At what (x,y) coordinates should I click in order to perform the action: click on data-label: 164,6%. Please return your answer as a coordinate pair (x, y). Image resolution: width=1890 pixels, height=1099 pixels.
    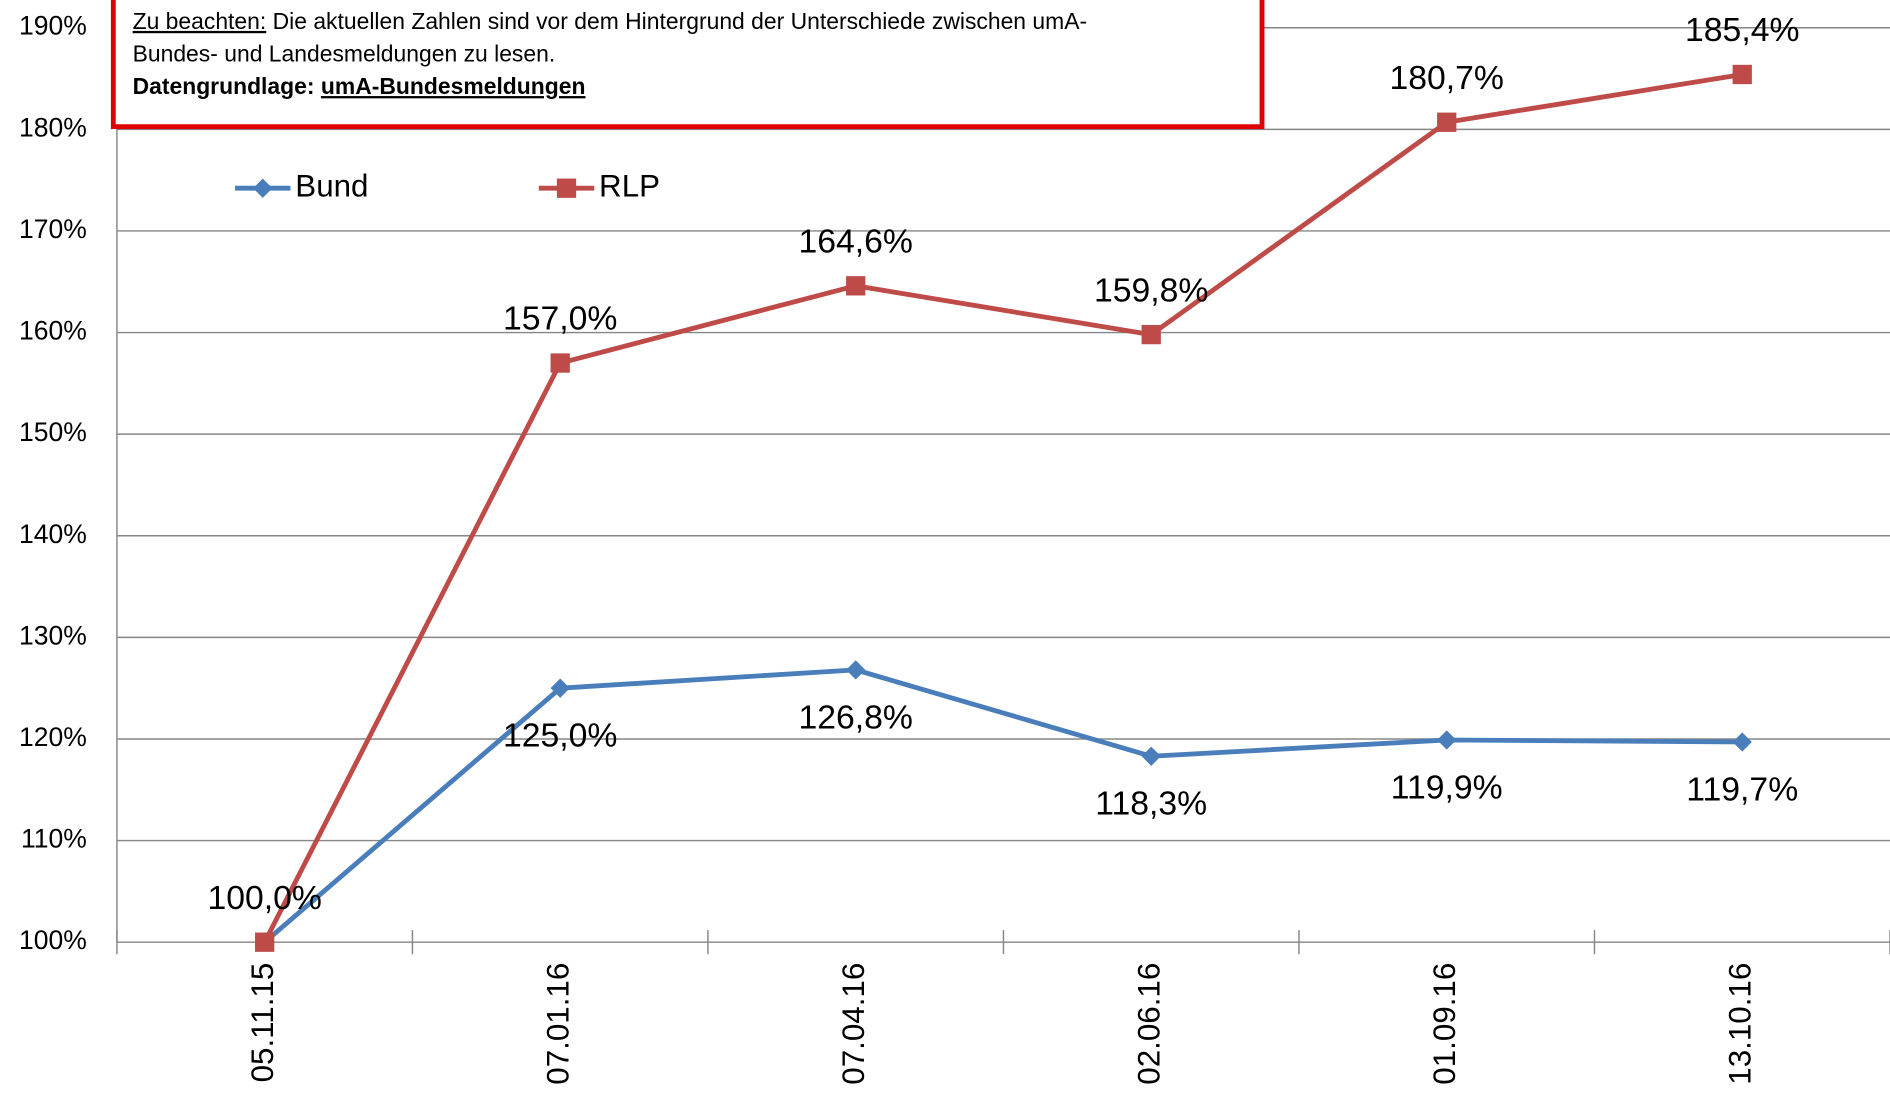
    Looking at the image, I should click on (855, 242).